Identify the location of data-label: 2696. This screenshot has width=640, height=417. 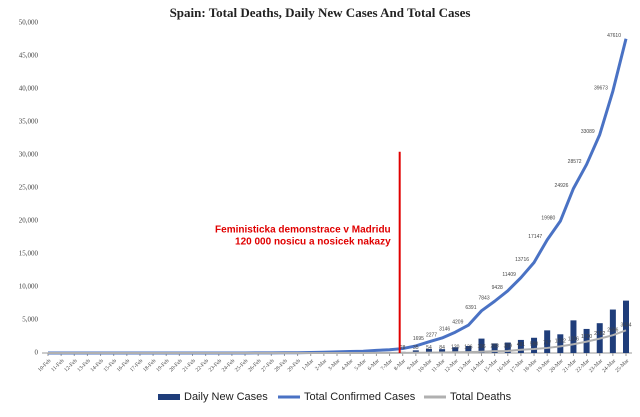
(612, 331).